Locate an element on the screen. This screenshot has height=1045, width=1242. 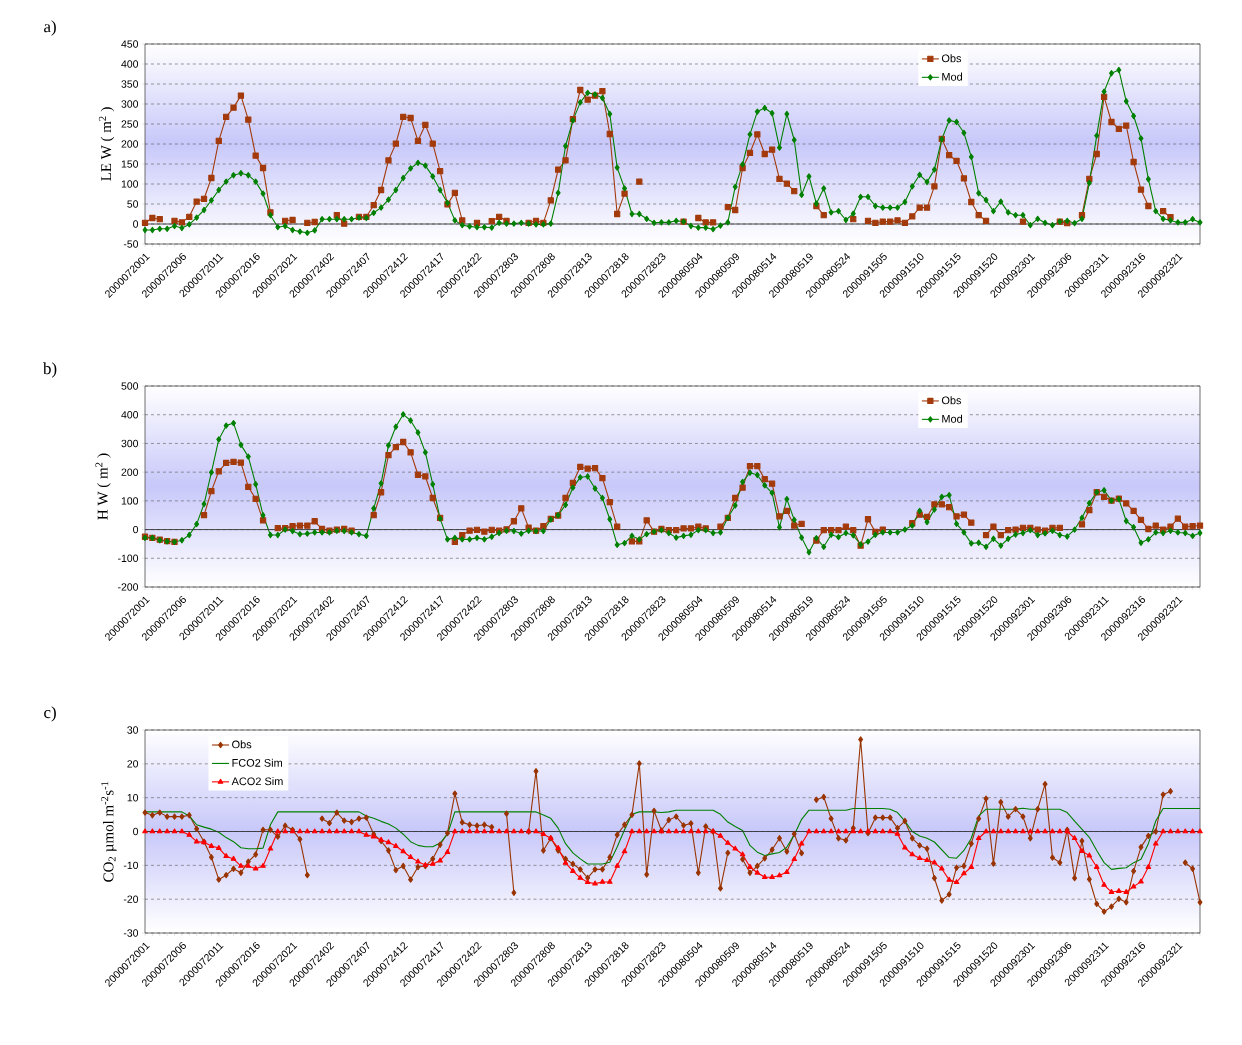
chart-title: c) is located at coordinates (50, 714).